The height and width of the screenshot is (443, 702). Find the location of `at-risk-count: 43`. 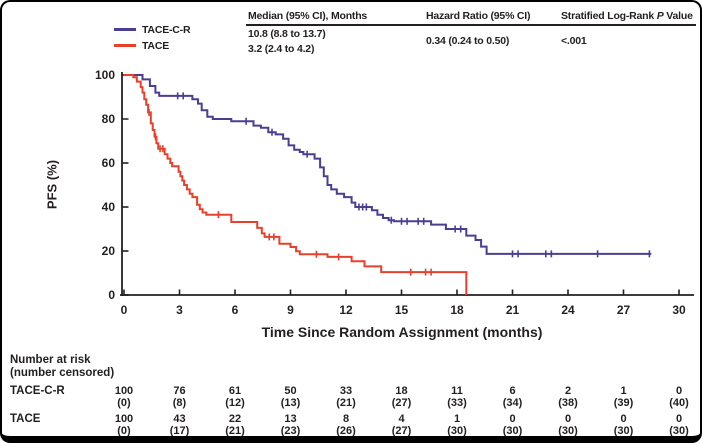

at-risk-count: 43 is located at coordinates (179, 419).